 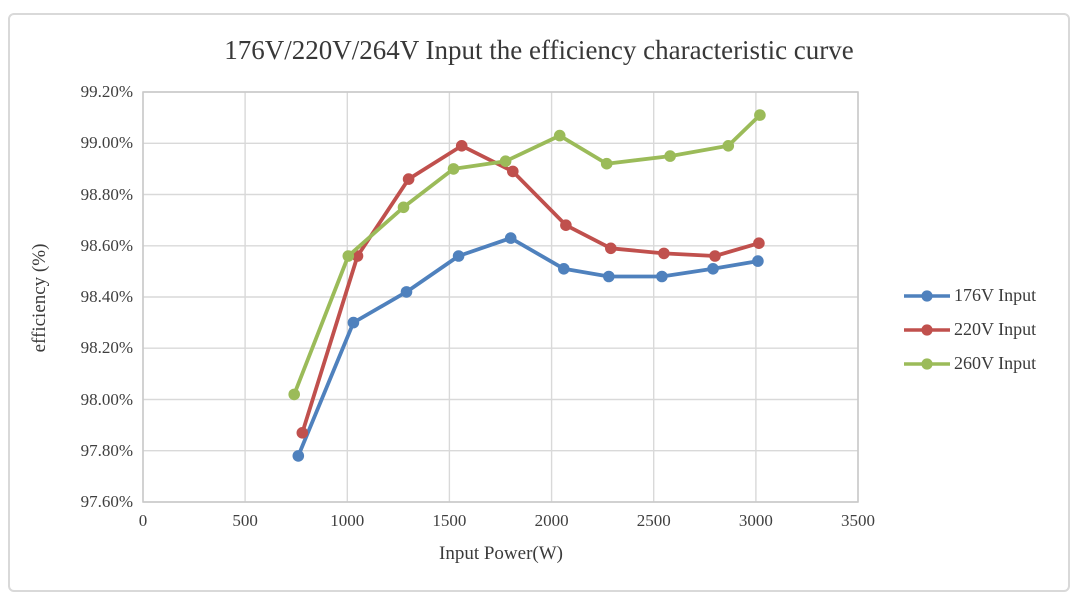 I want to click on y-tick-label: 97.60%, so click(x=106, y=501).